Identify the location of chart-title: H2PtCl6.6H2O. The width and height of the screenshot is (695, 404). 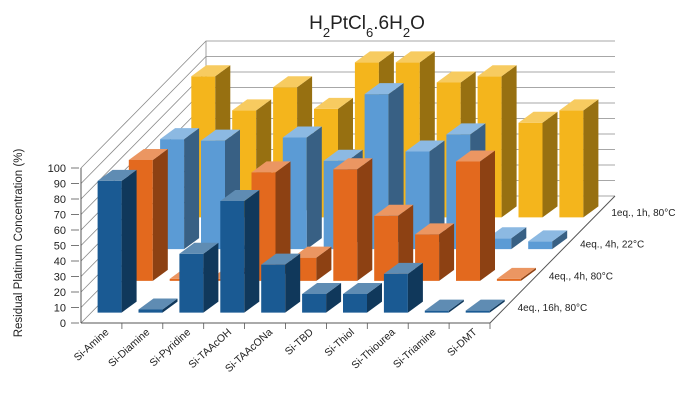
(367, 26).